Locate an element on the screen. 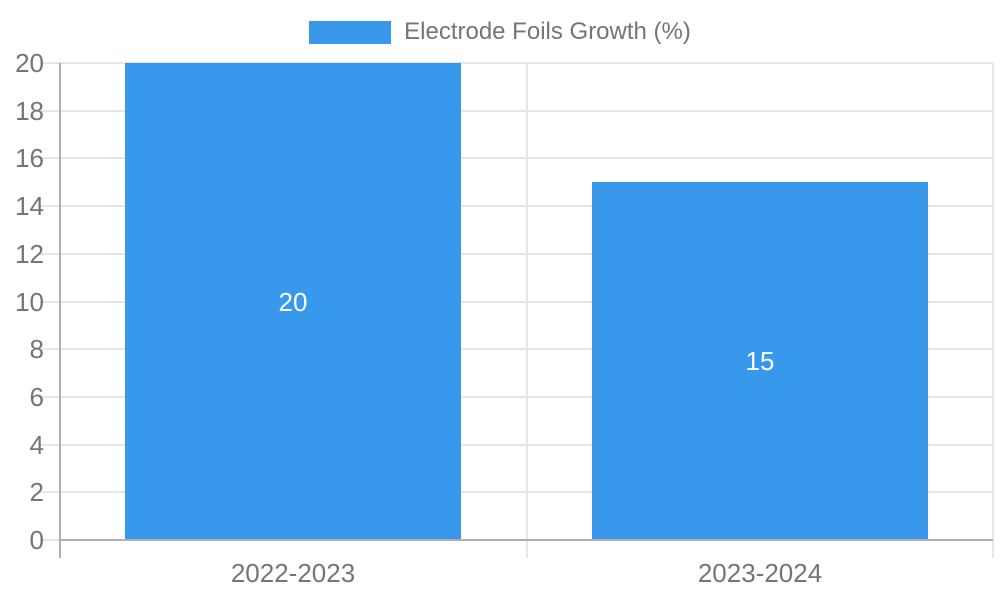  bar-value-label: 20 is located at coordinates (293, 302).